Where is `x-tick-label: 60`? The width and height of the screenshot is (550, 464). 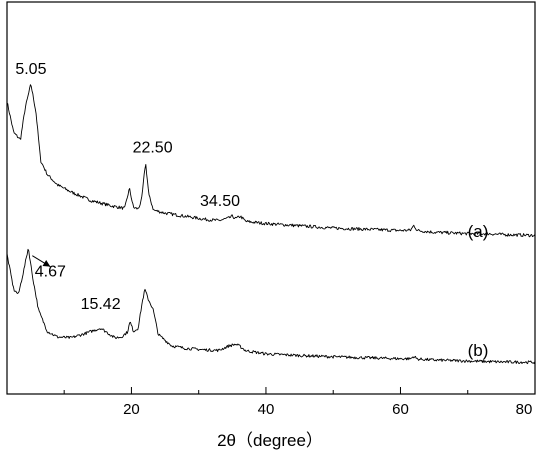
x-tick-label: 60 is located at coordinates (400, 409).